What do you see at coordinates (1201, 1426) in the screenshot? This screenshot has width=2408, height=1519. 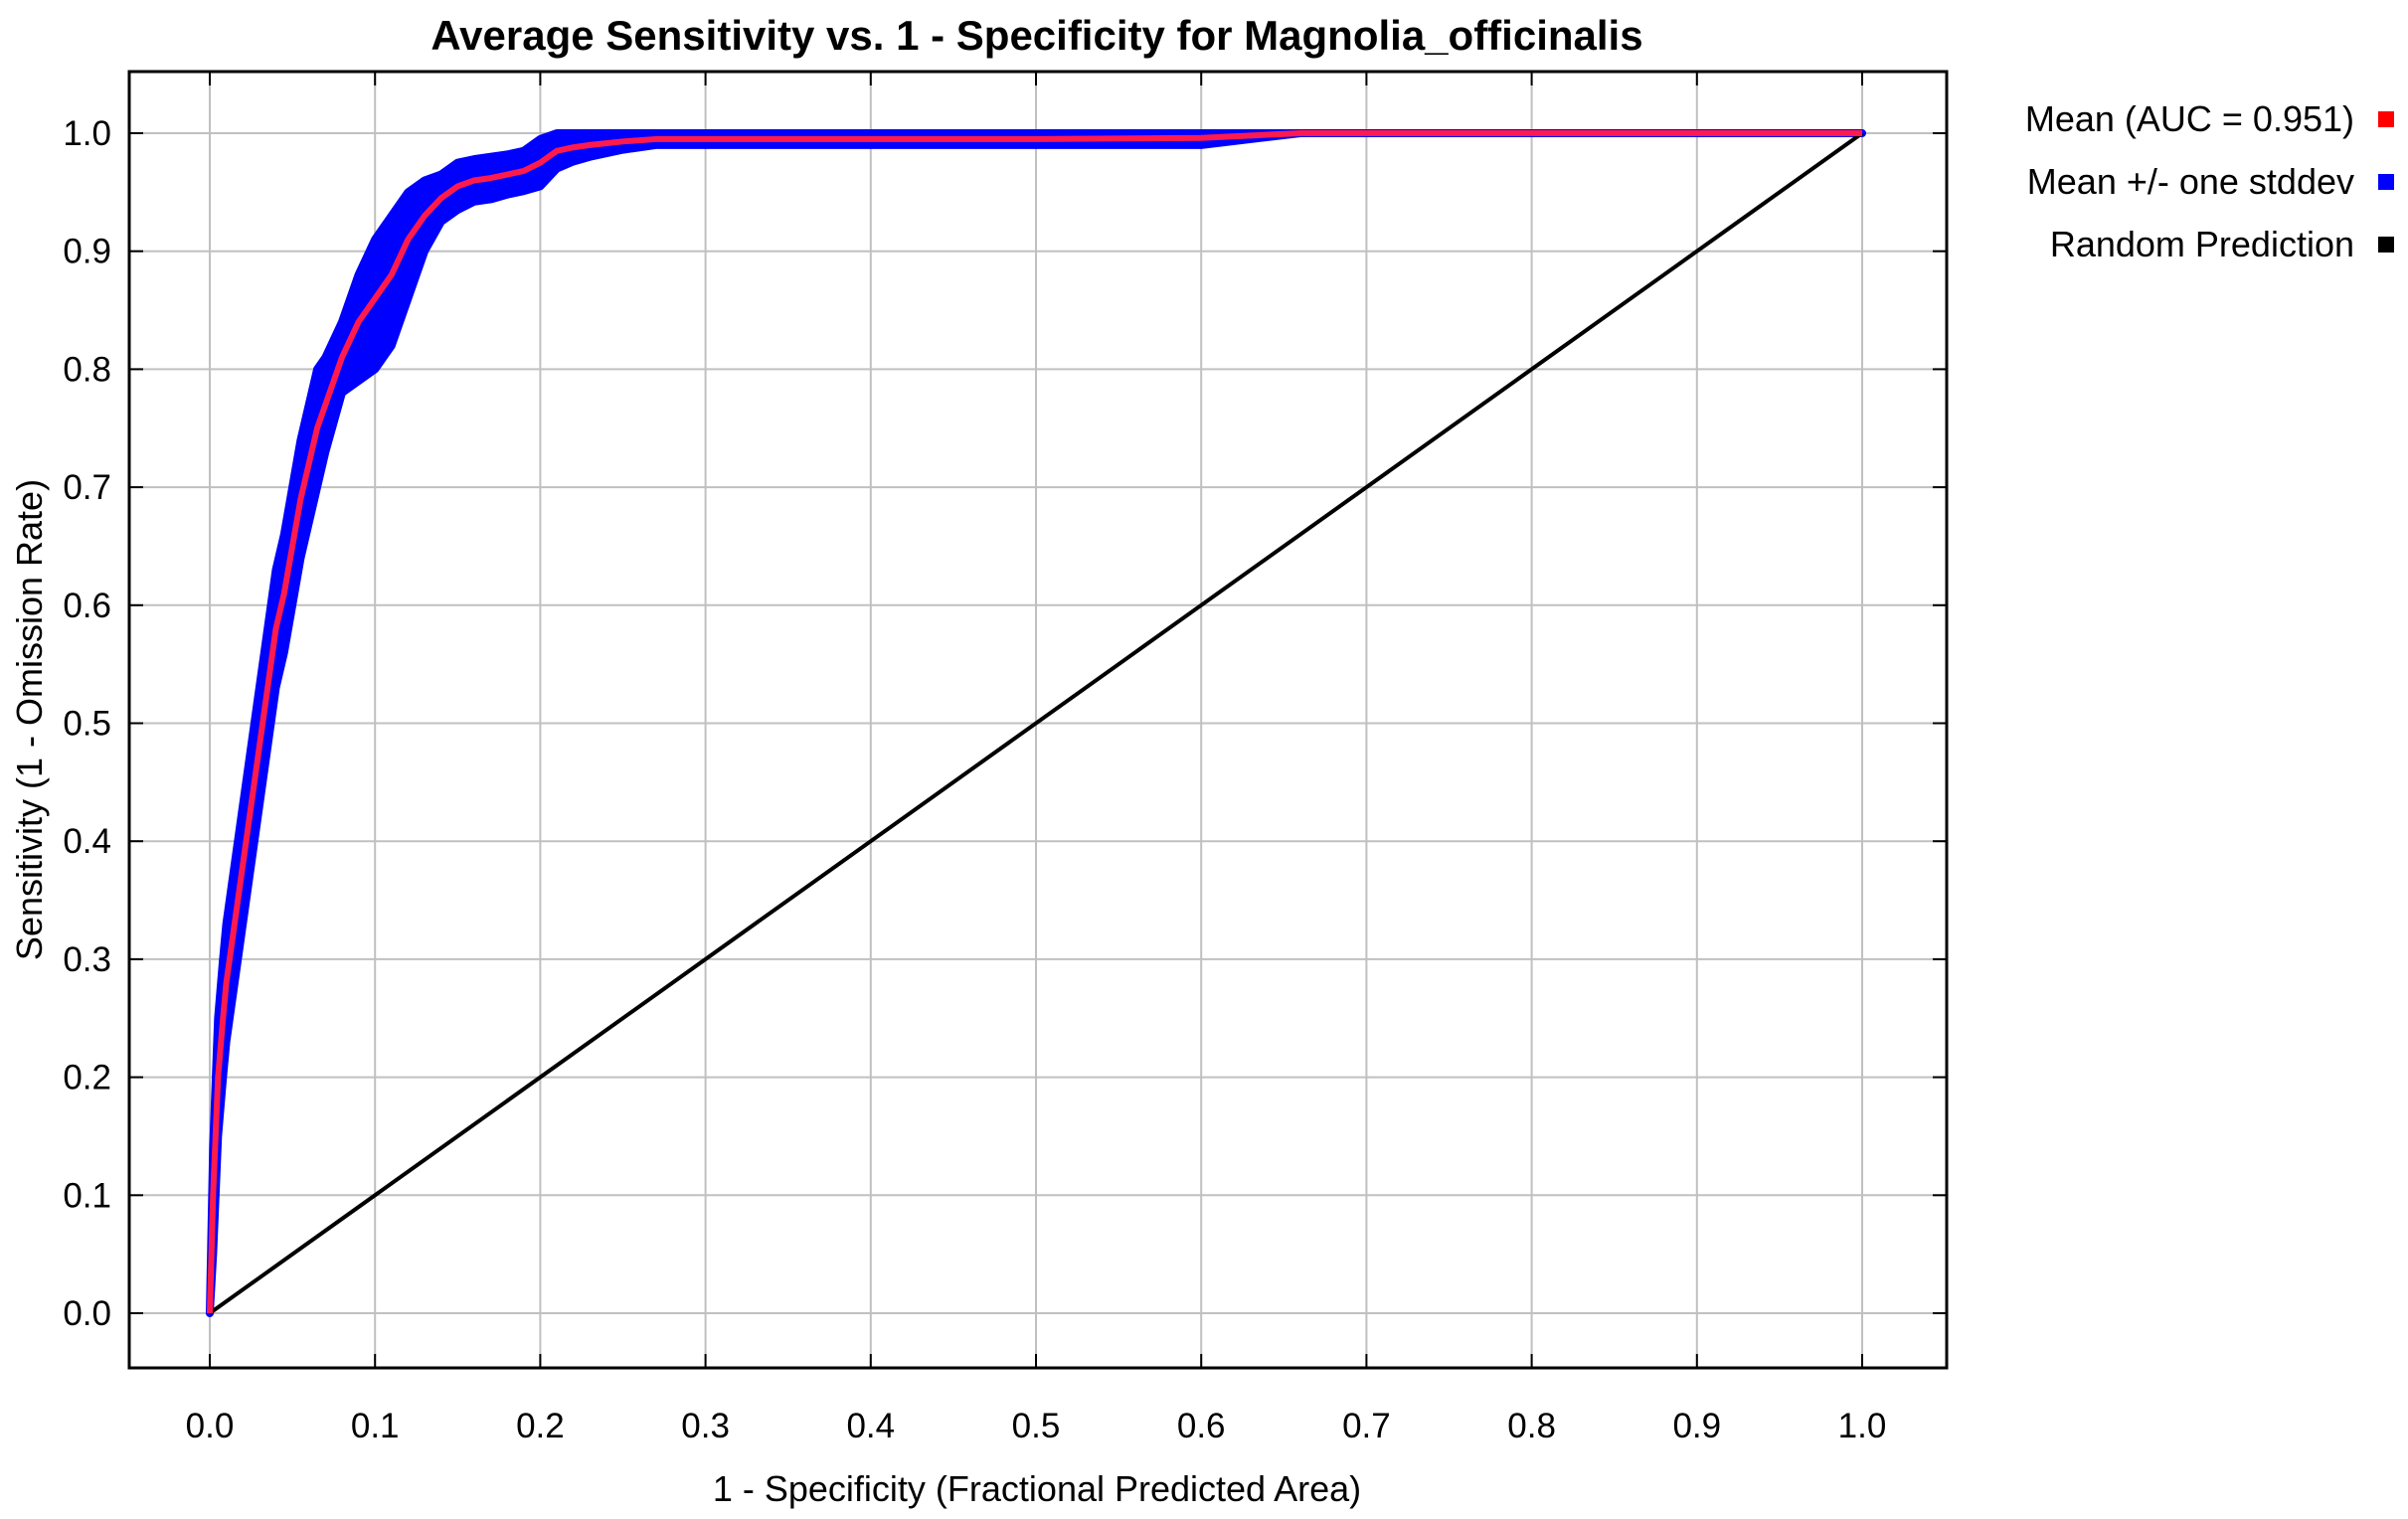 I see `x-tick-label: 0.6` at bounding box center [1201, 1426].